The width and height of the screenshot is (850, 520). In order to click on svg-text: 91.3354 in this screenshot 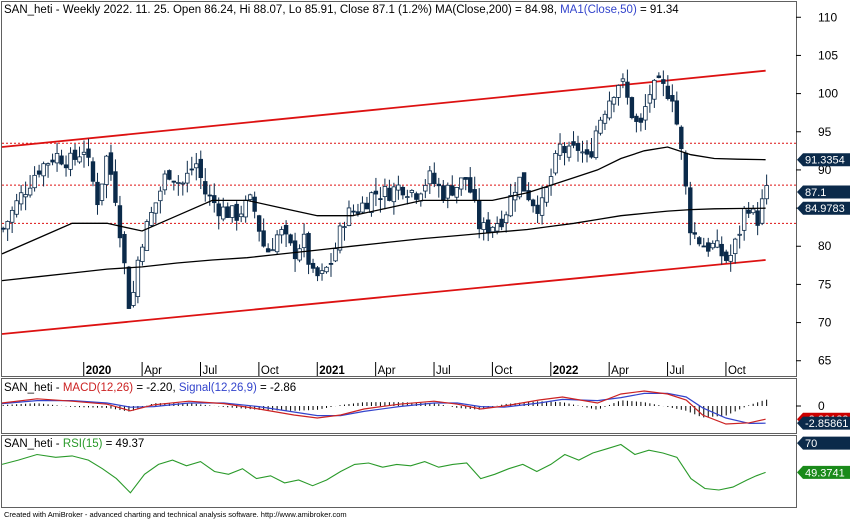, I will do `click(825, 161)`.